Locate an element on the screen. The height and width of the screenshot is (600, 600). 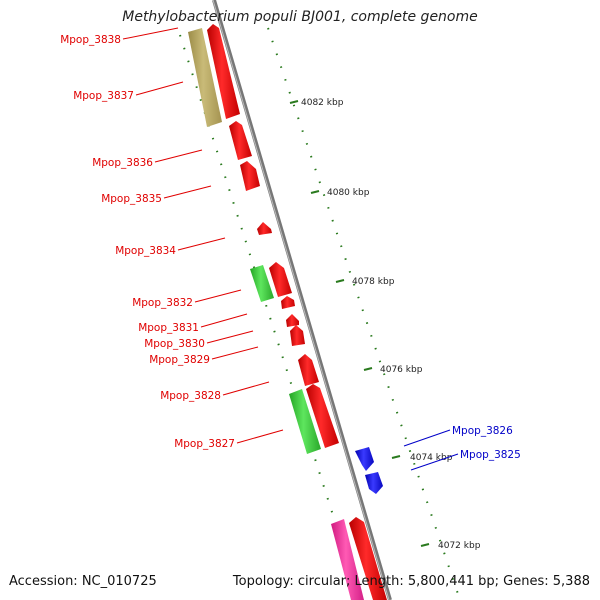
gene-label: Mpop_3829 is located at coordinates (179, 360).